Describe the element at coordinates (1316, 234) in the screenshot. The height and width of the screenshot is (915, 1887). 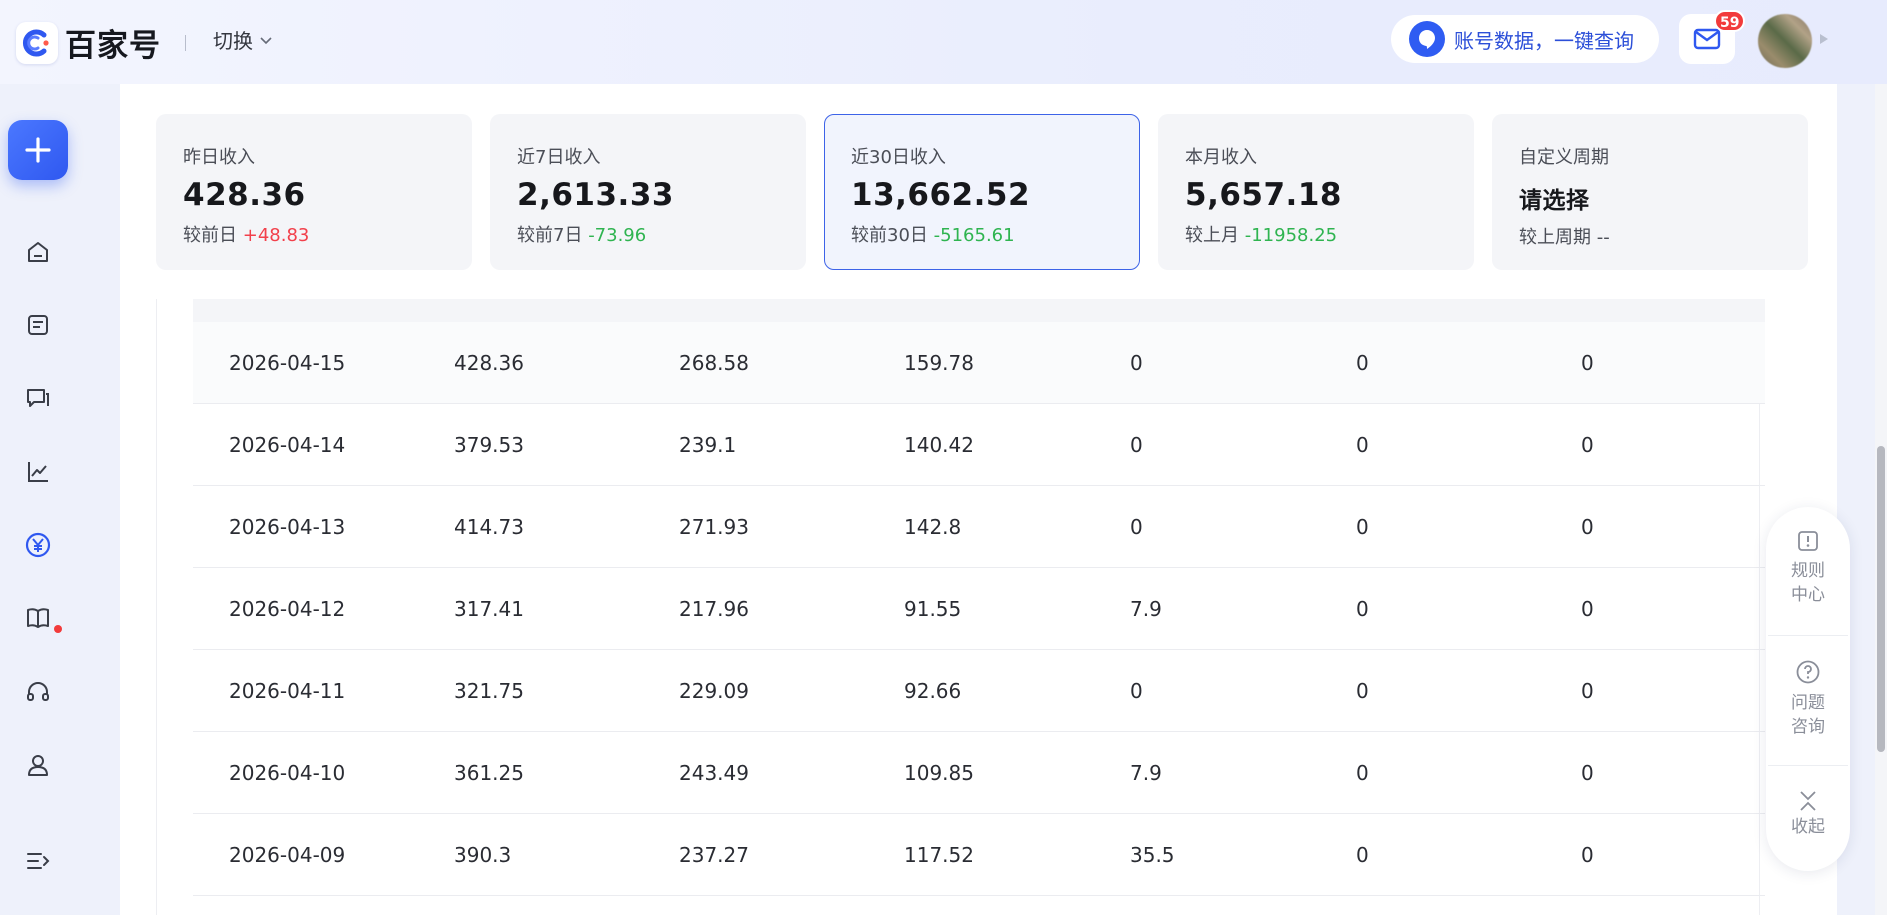
I see `card-compare: 较上月 -11958.25` at that location.